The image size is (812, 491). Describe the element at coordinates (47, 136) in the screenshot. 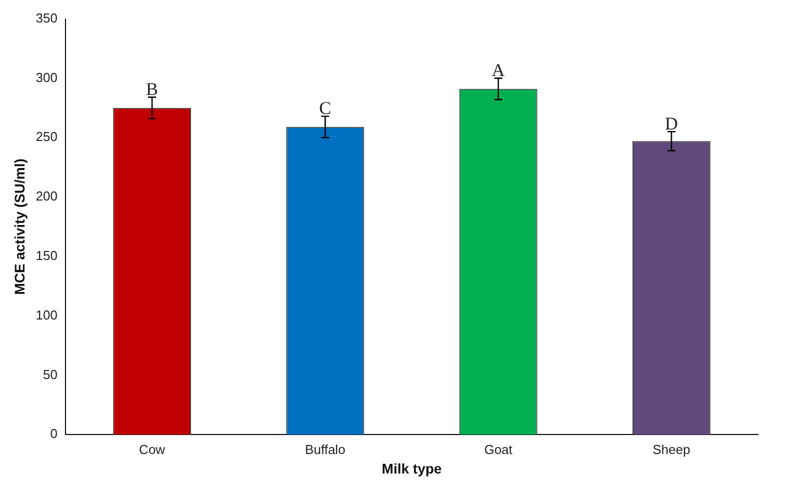

I see `y-tick-label: 250` at that location.